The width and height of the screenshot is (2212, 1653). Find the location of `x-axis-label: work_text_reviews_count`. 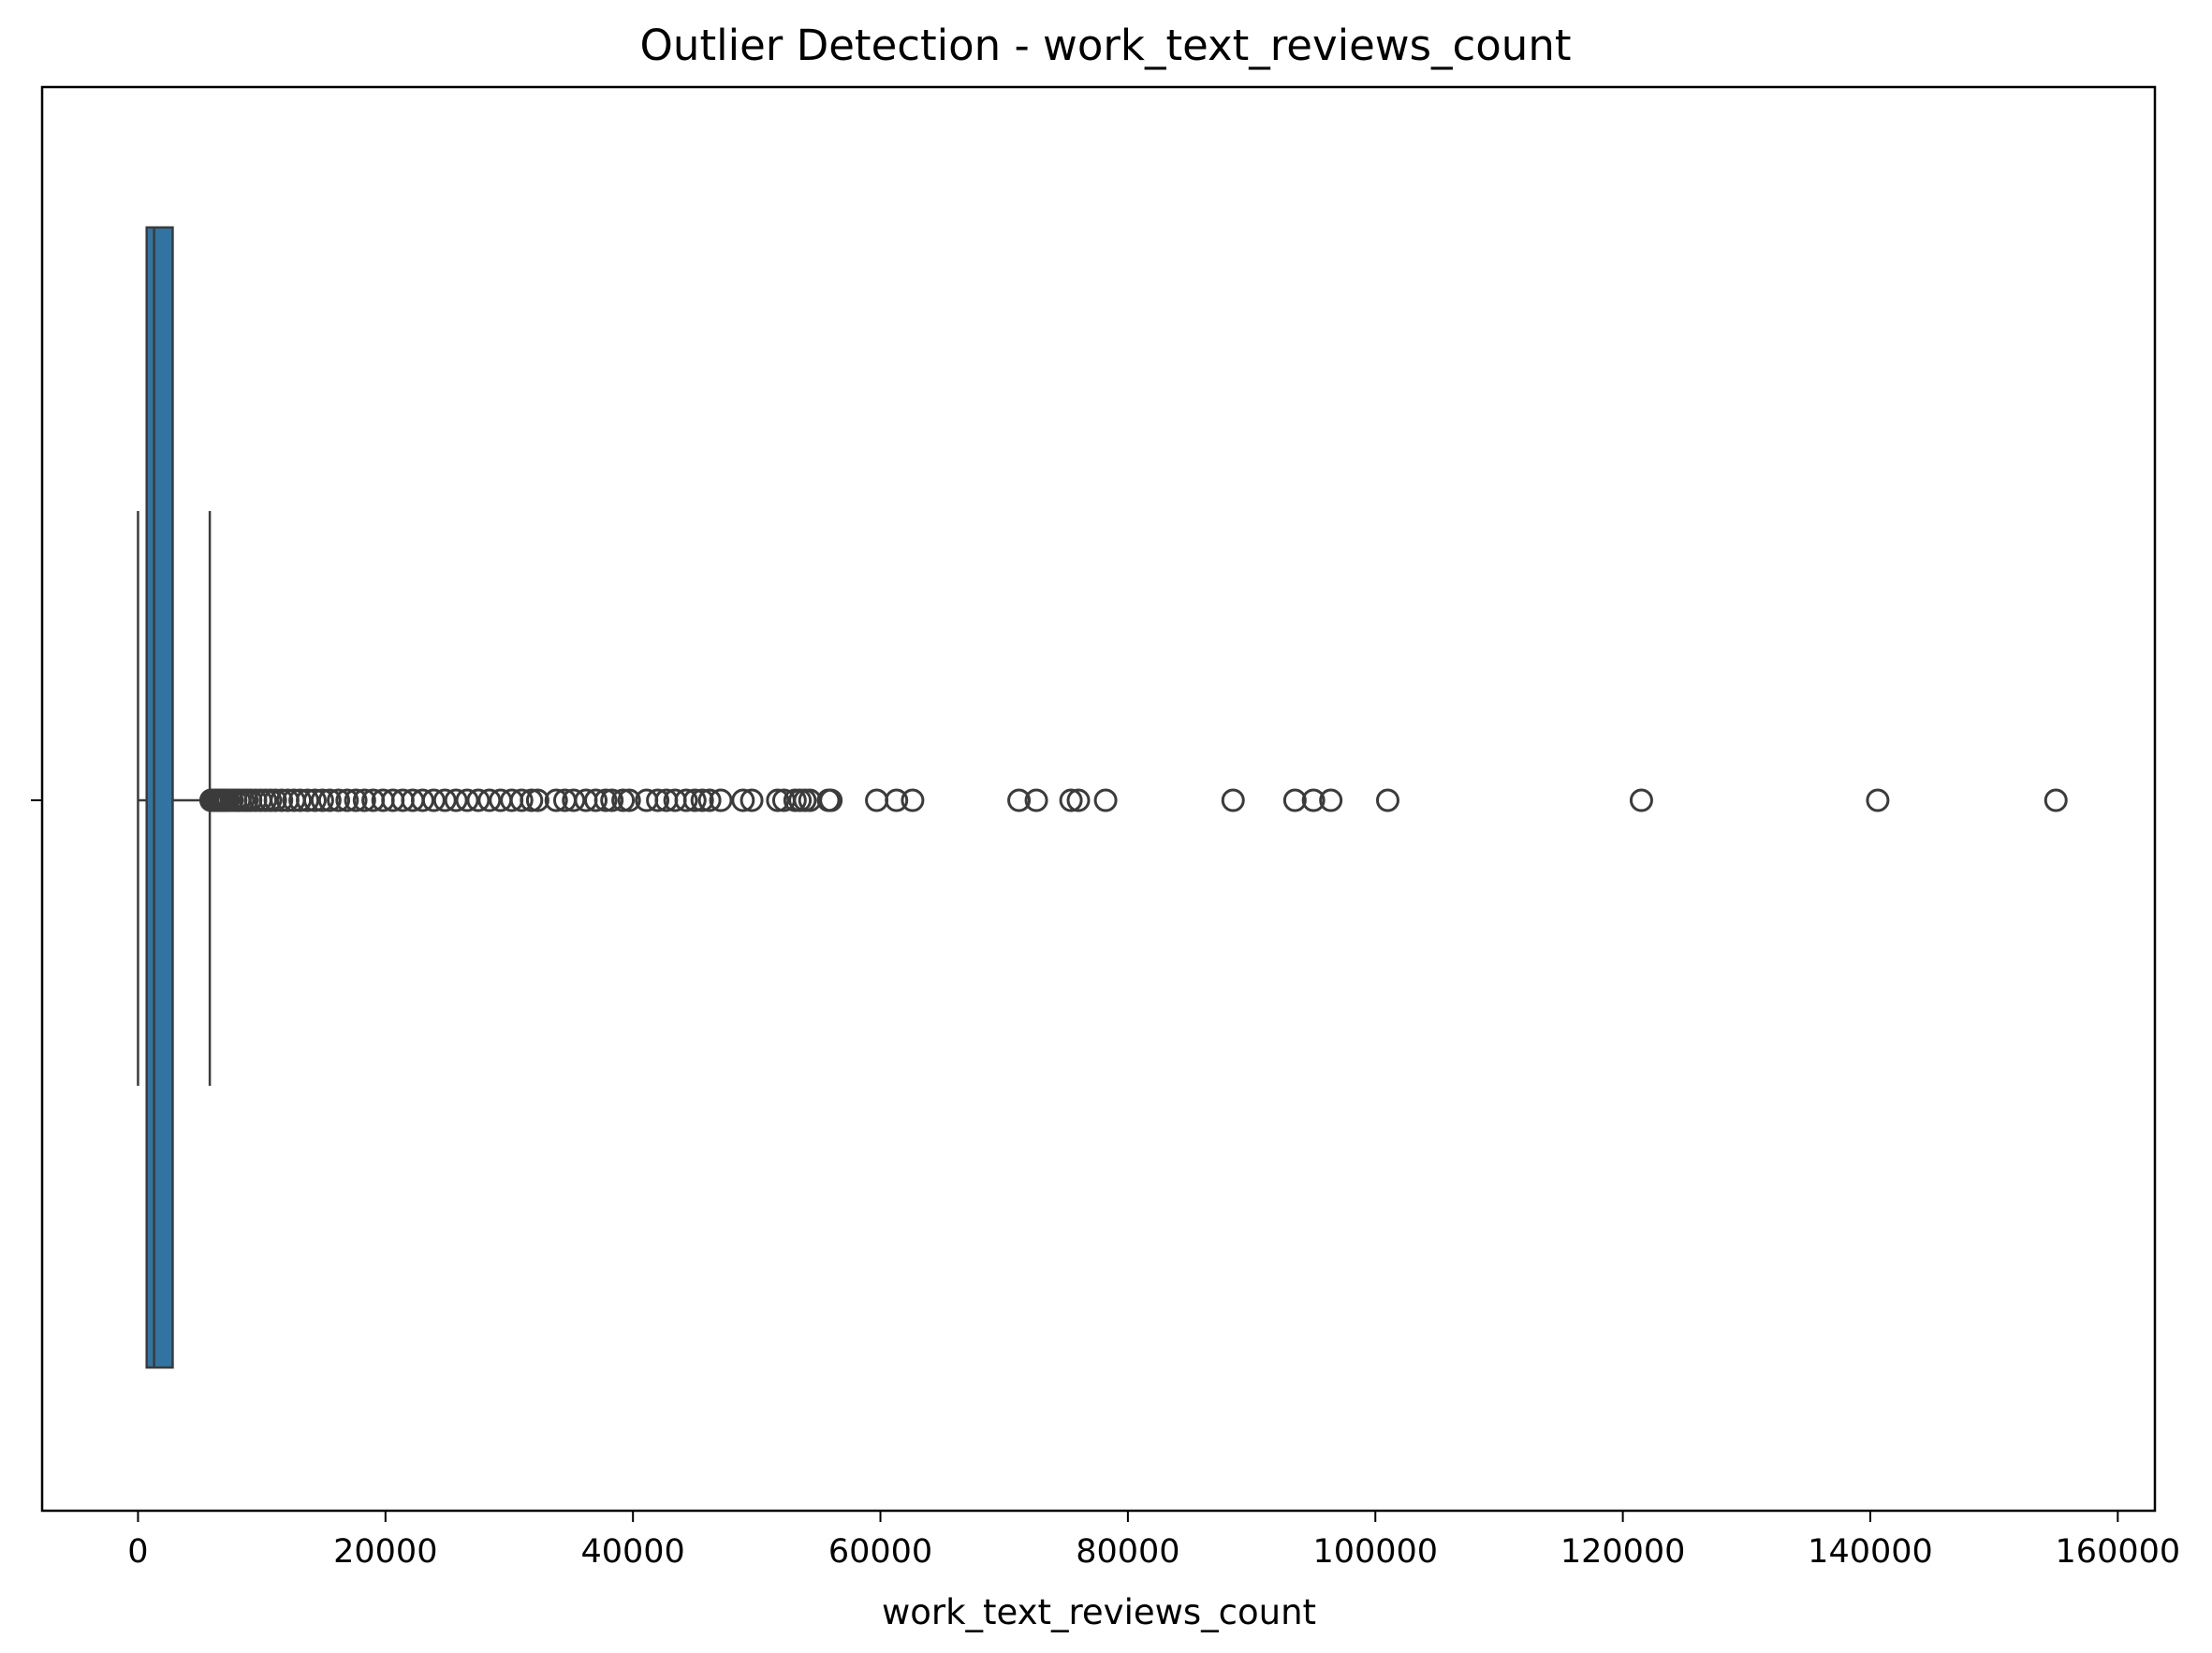

x-axis-label: work_text_reviews_count is located at coordinates (1099, 1612).